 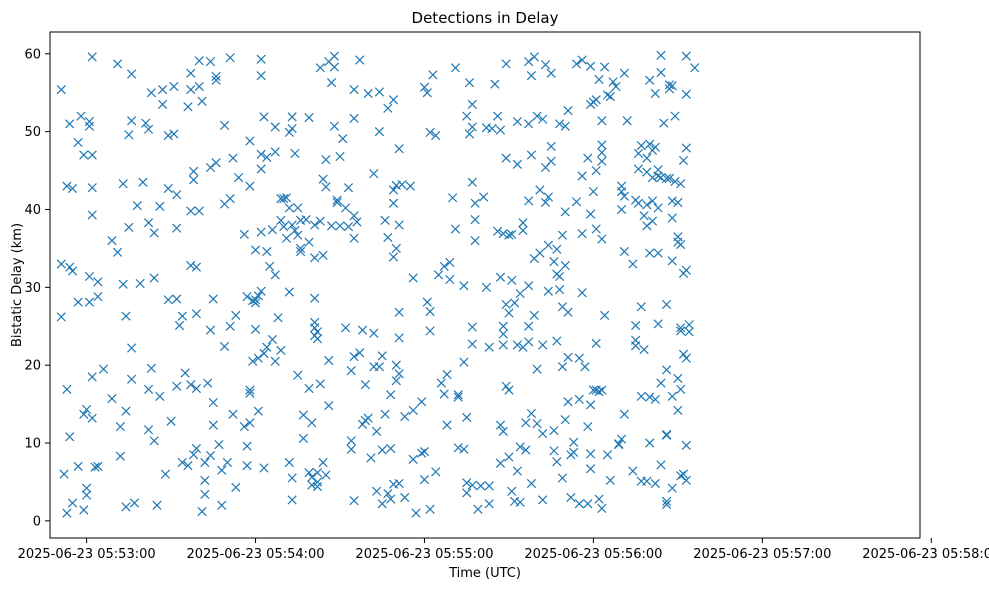 What do you see at coordinates (424, 554) in the screenshot?
I see `x-tick-label: 2025-06-23 05:55:00` at bounding box center [424, 554].